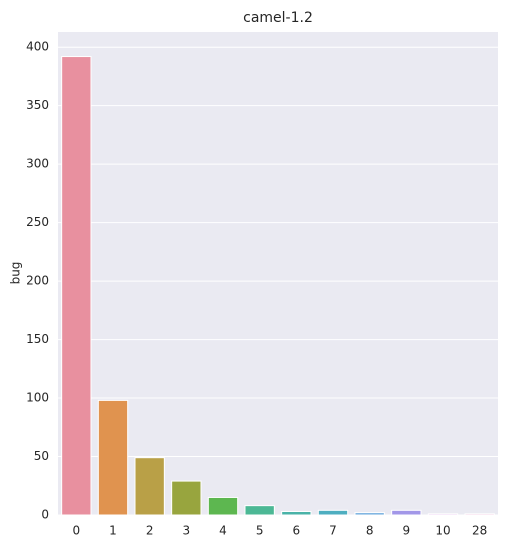 This screenshot has width=513, height=554. I want to click on x-tick-label: 0, so click(77, 531).